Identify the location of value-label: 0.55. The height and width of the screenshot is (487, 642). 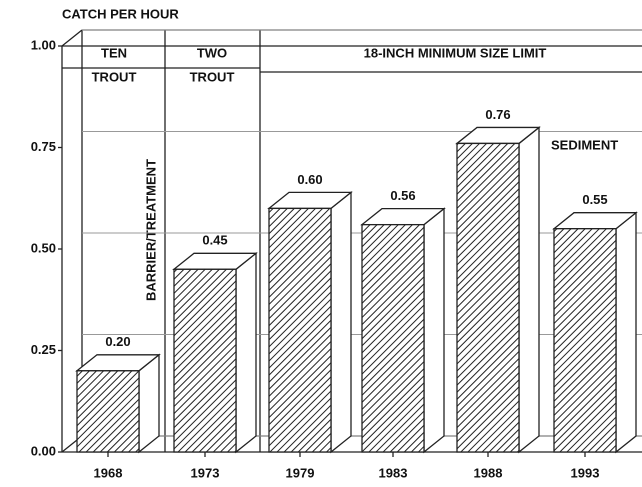
(594, 199).